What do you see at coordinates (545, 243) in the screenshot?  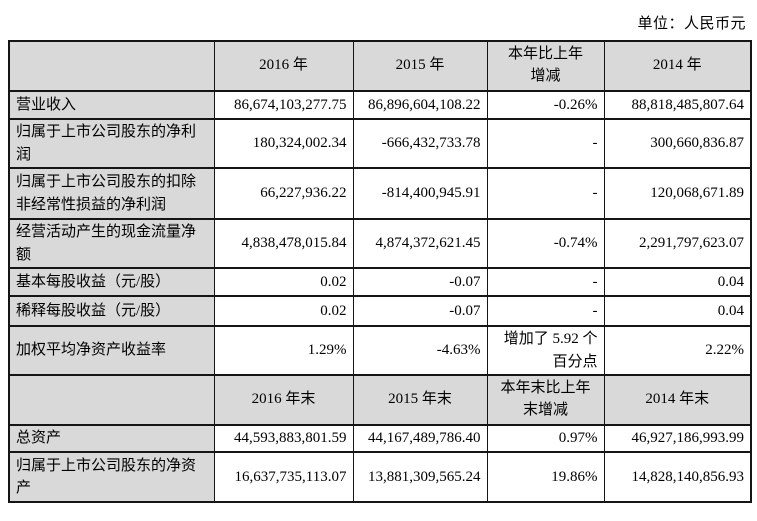 I see `value-change: -0.74%` at bounding box center [545, 243].